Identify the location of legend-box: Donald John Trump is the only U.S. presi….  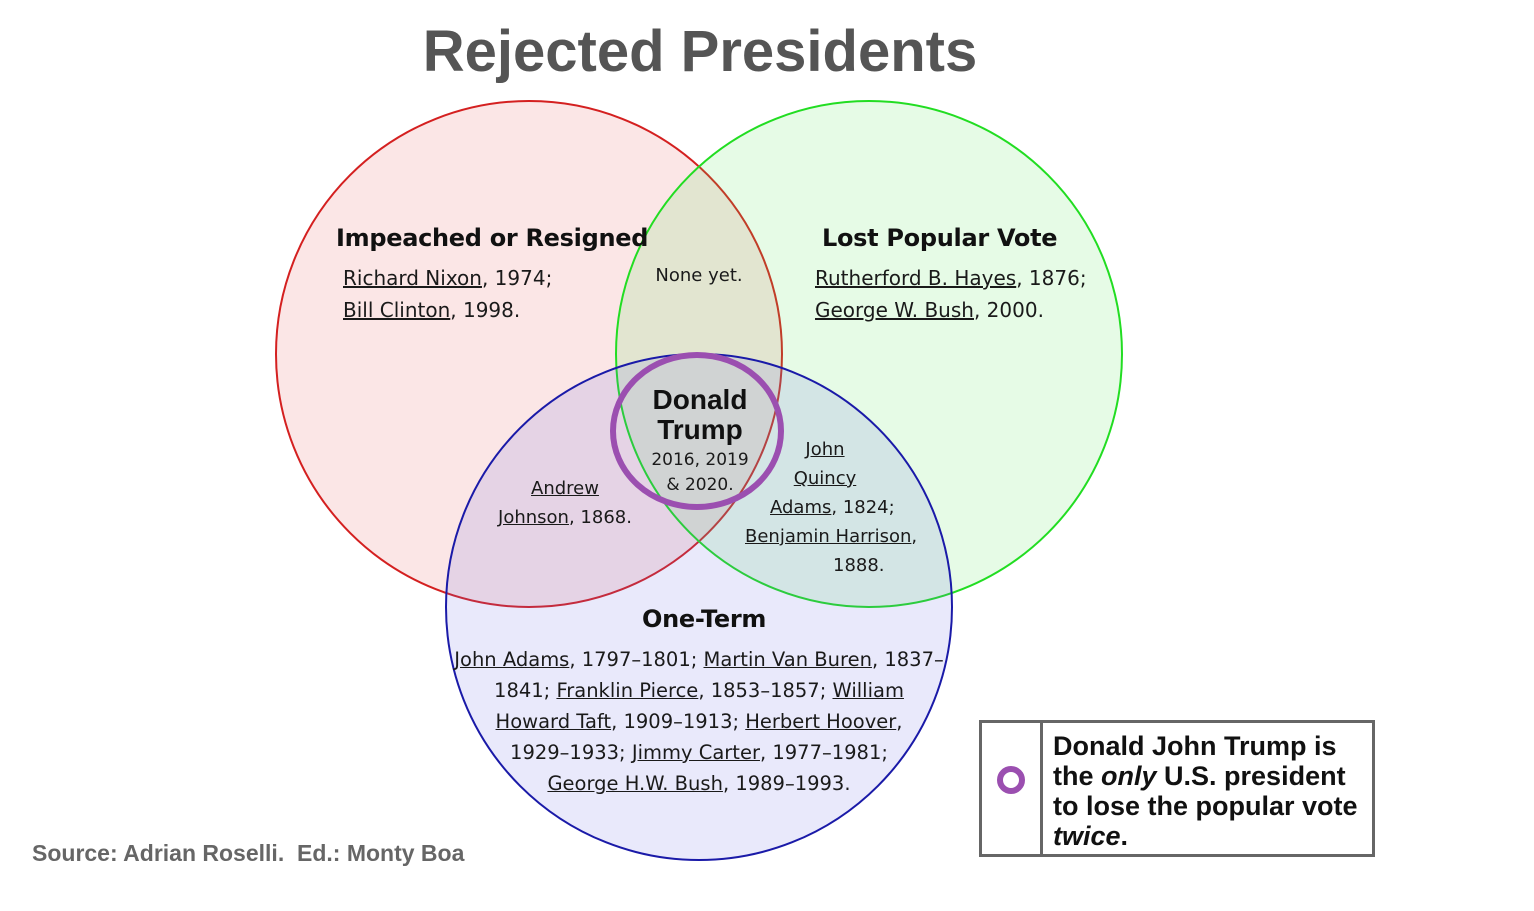
(1177, 788).